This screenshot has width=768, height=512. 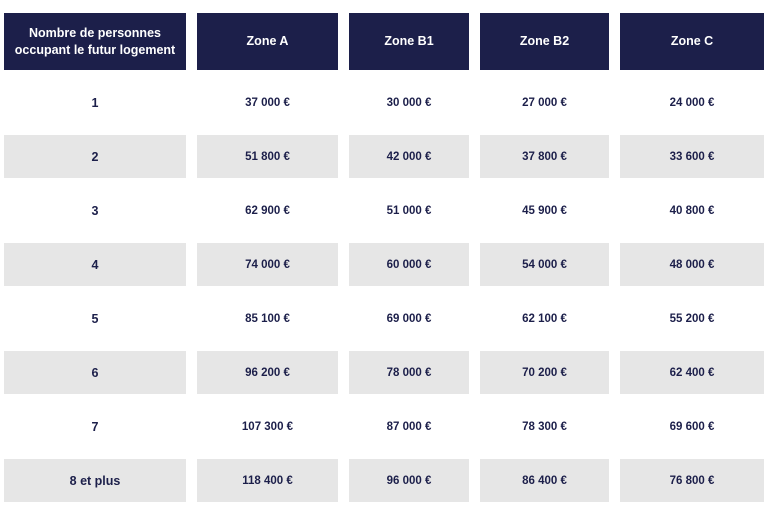 I want to click on cell-zone-b1: 69 000 €, so click(x=409, y=318).